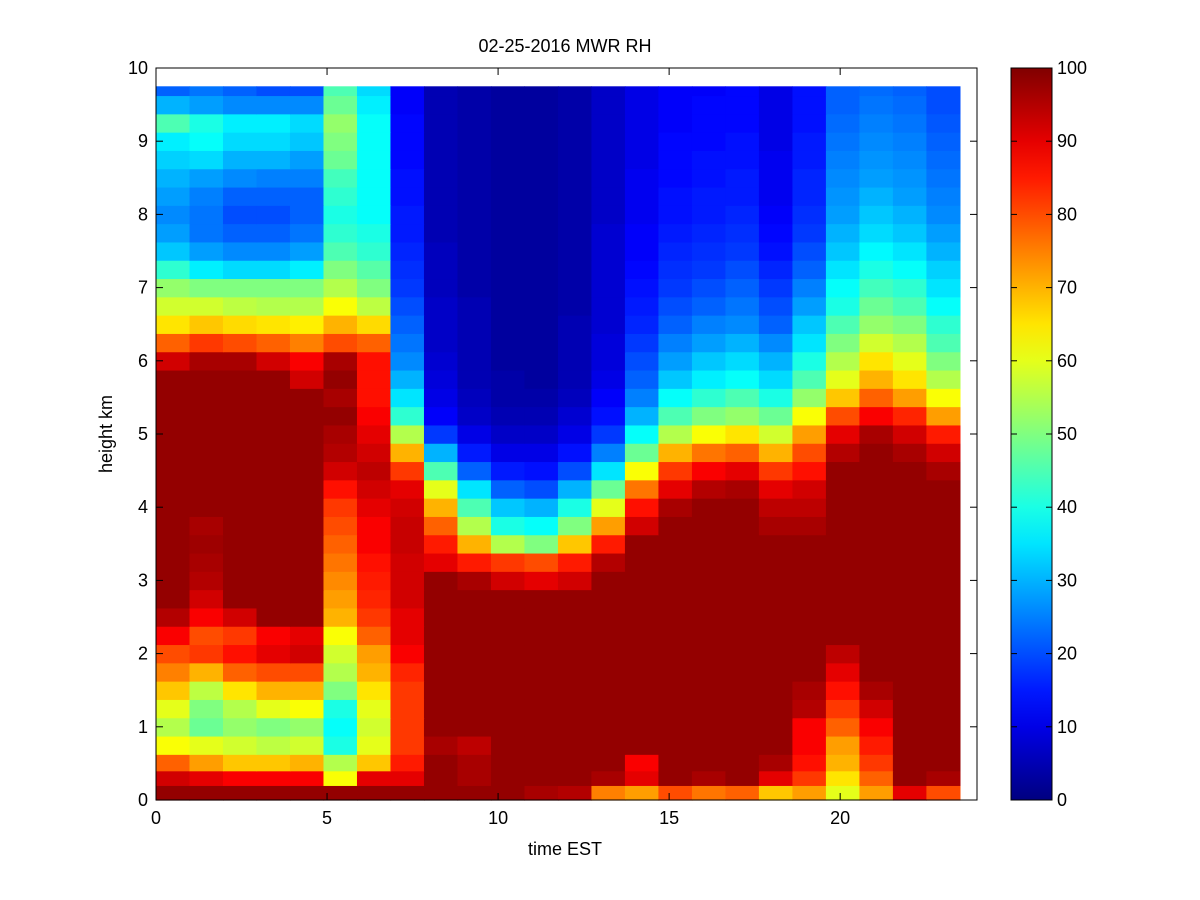 The height and width of the screenshot is (900, 1200). I want to click on y-tick-label: 0, so click(143, 800).